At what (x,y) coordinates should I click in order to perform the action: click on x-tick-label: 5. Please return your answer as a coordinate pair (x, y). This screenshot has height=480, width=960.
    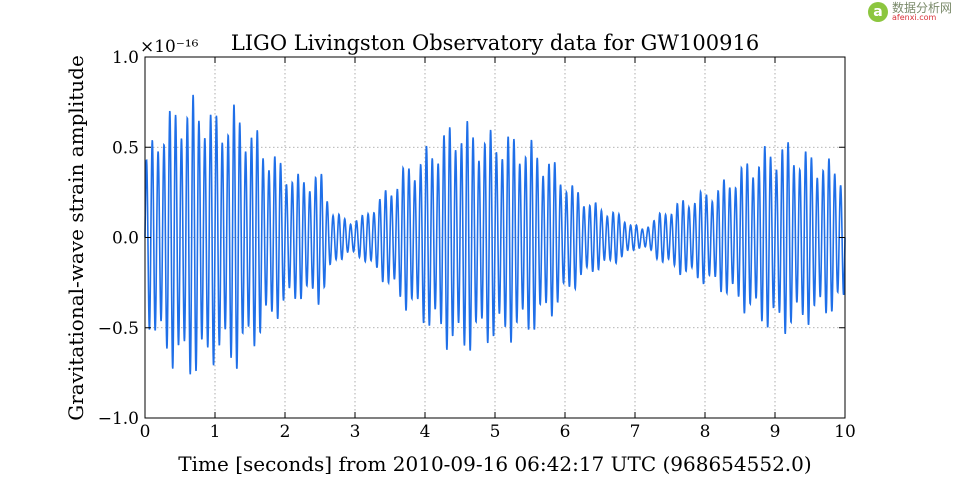
    Looking at the image, I should click on (495, 432).